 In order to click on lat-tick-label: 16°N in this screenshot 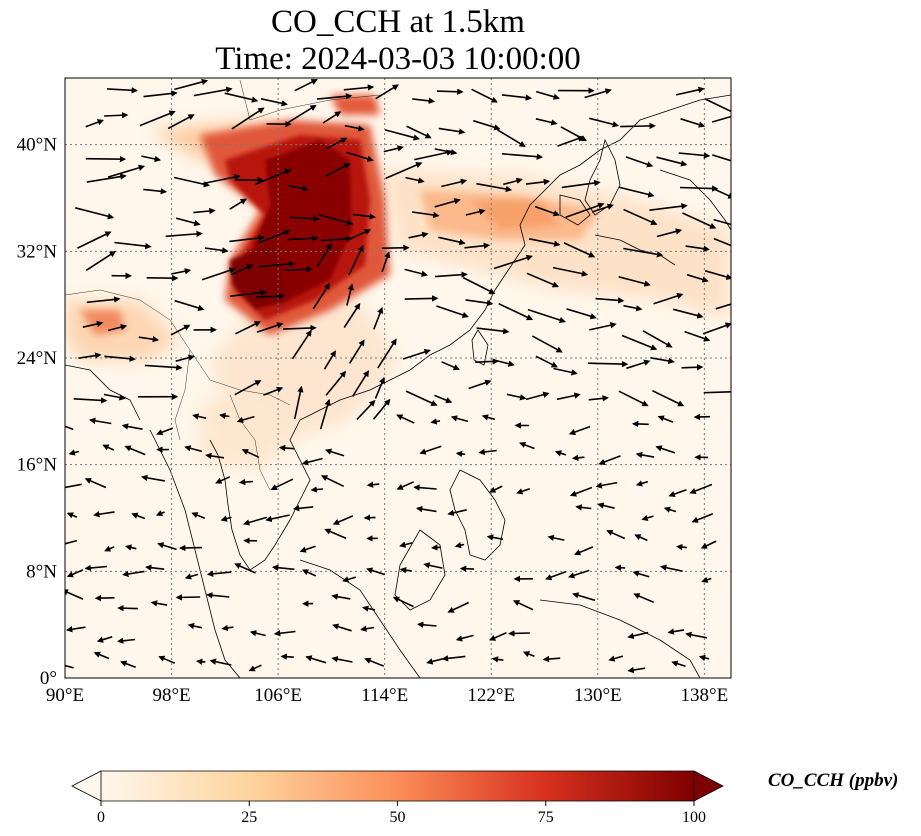, I will do `click(37, 465)`.